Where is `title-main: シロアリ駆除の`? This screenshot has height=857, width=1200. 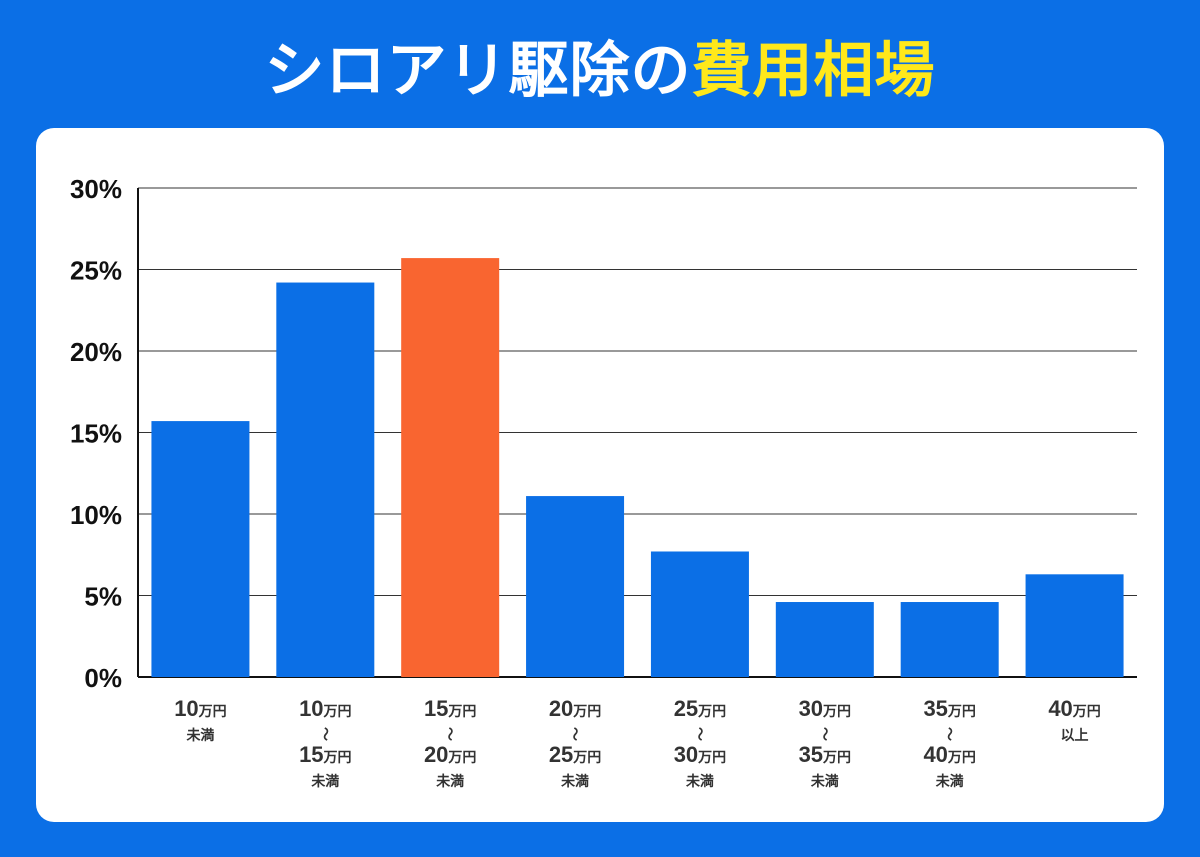
title-main: シロアリ駆除の is located at coordinates (478, 71).